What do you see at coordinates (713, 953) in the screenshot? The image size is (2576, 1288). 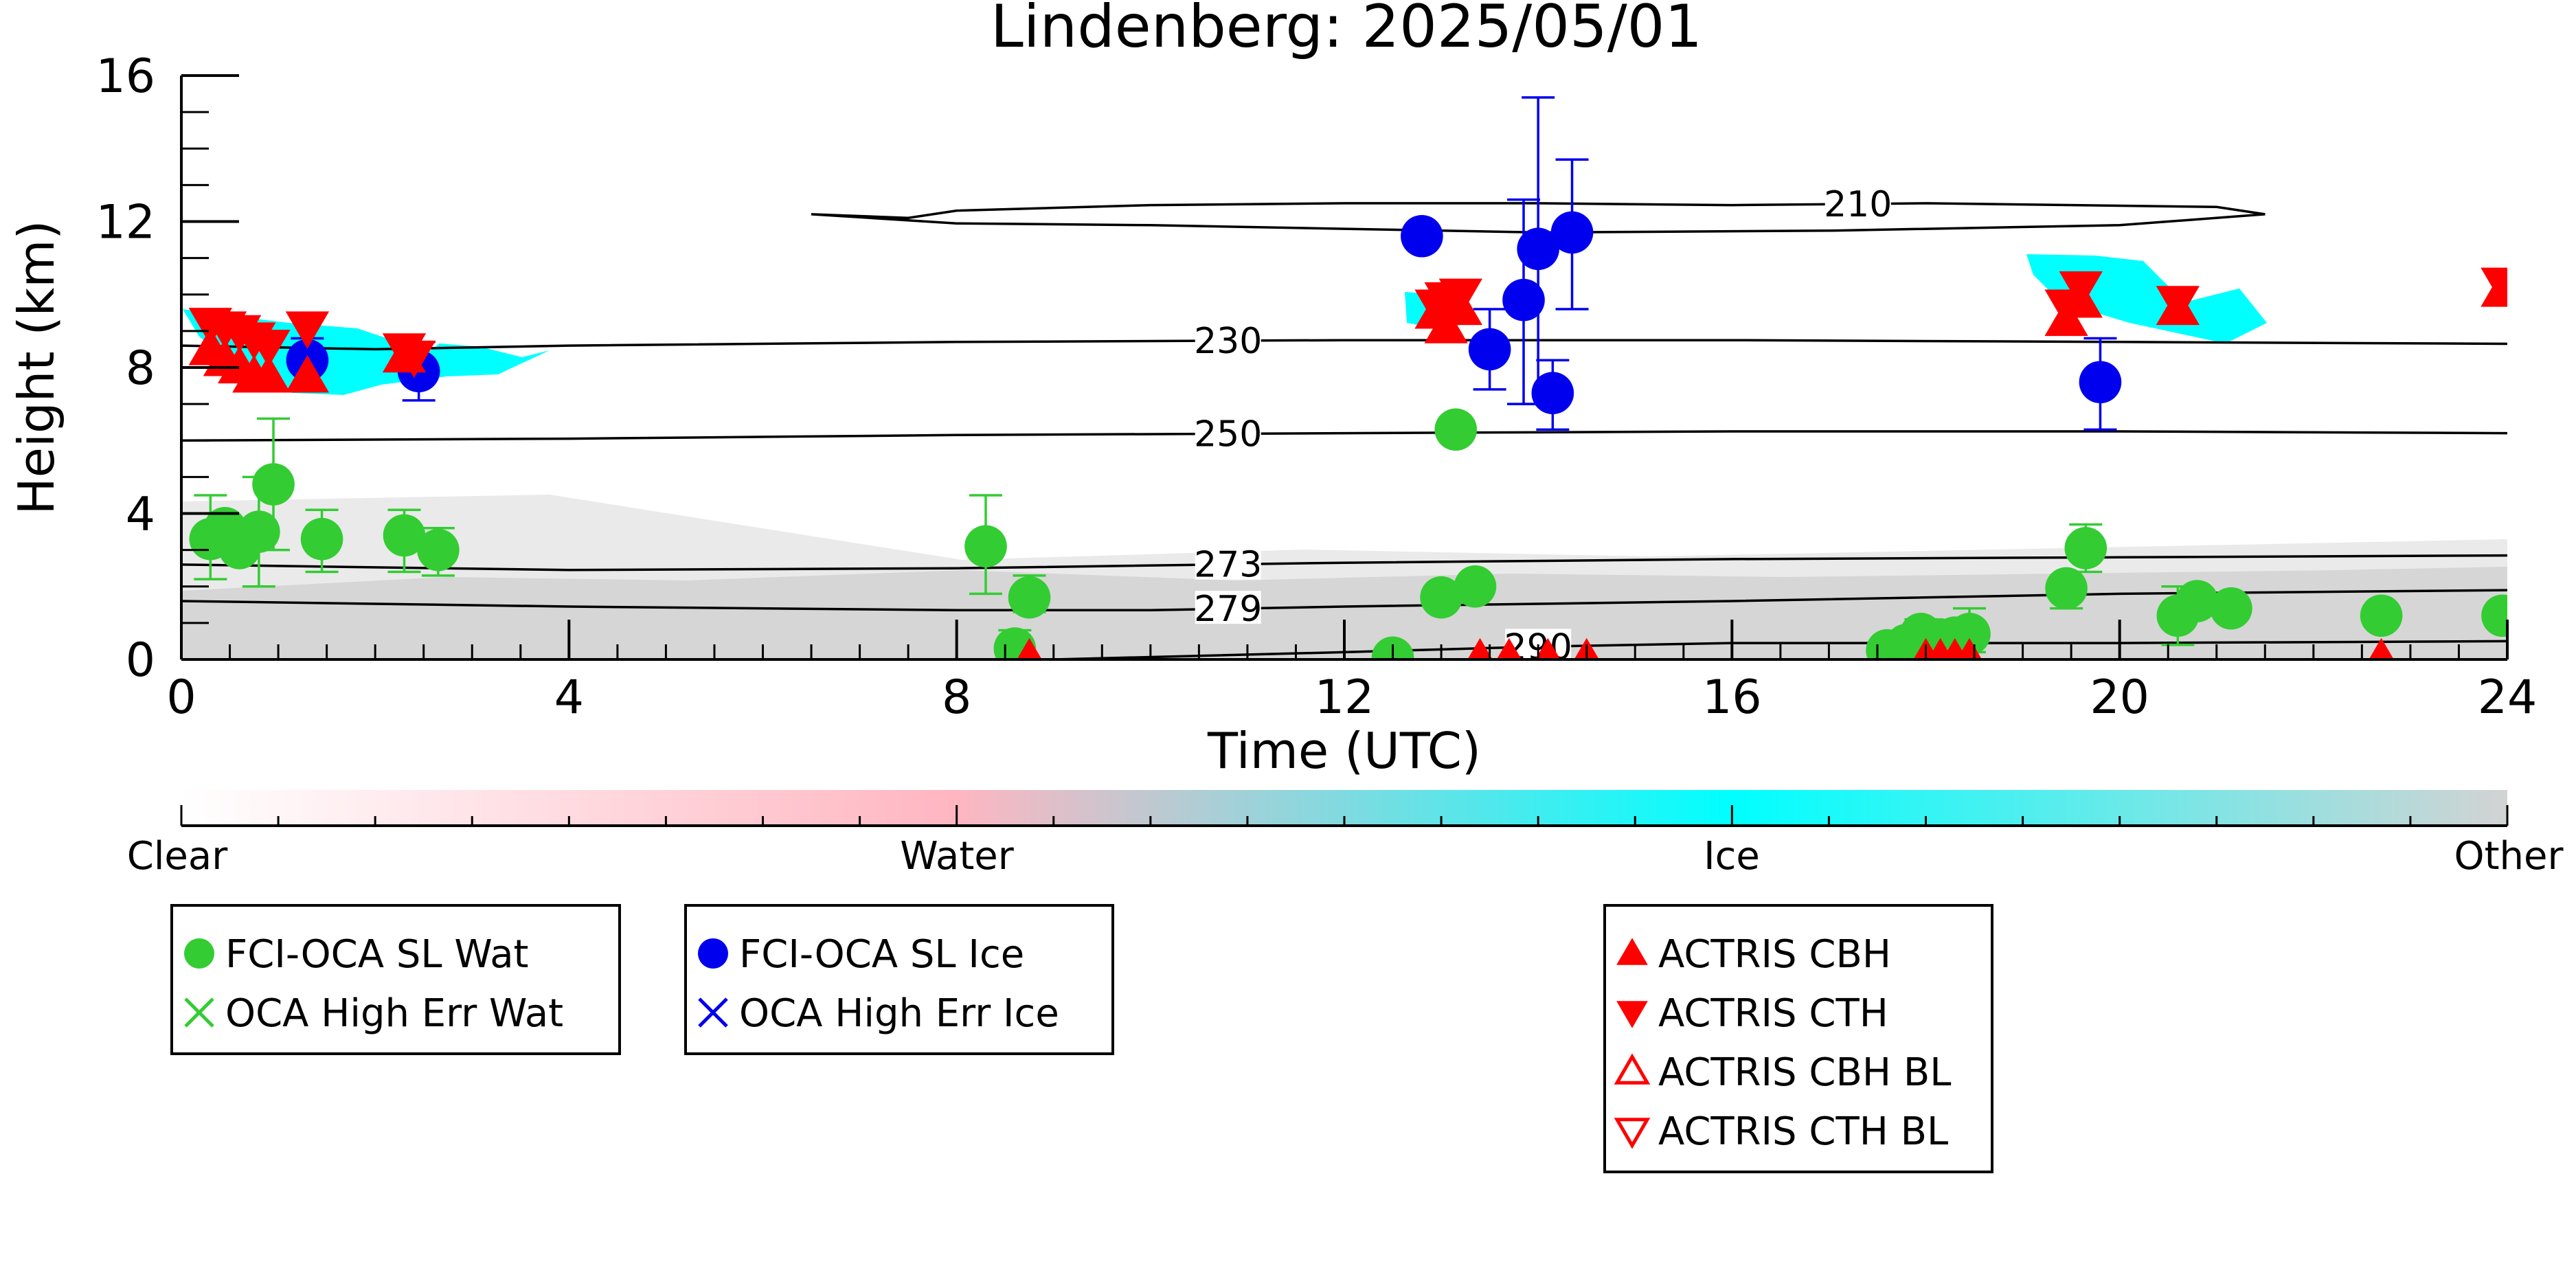 I see `legend-marker-fci-oca-sl-ice` at bounding box center [713, 953].